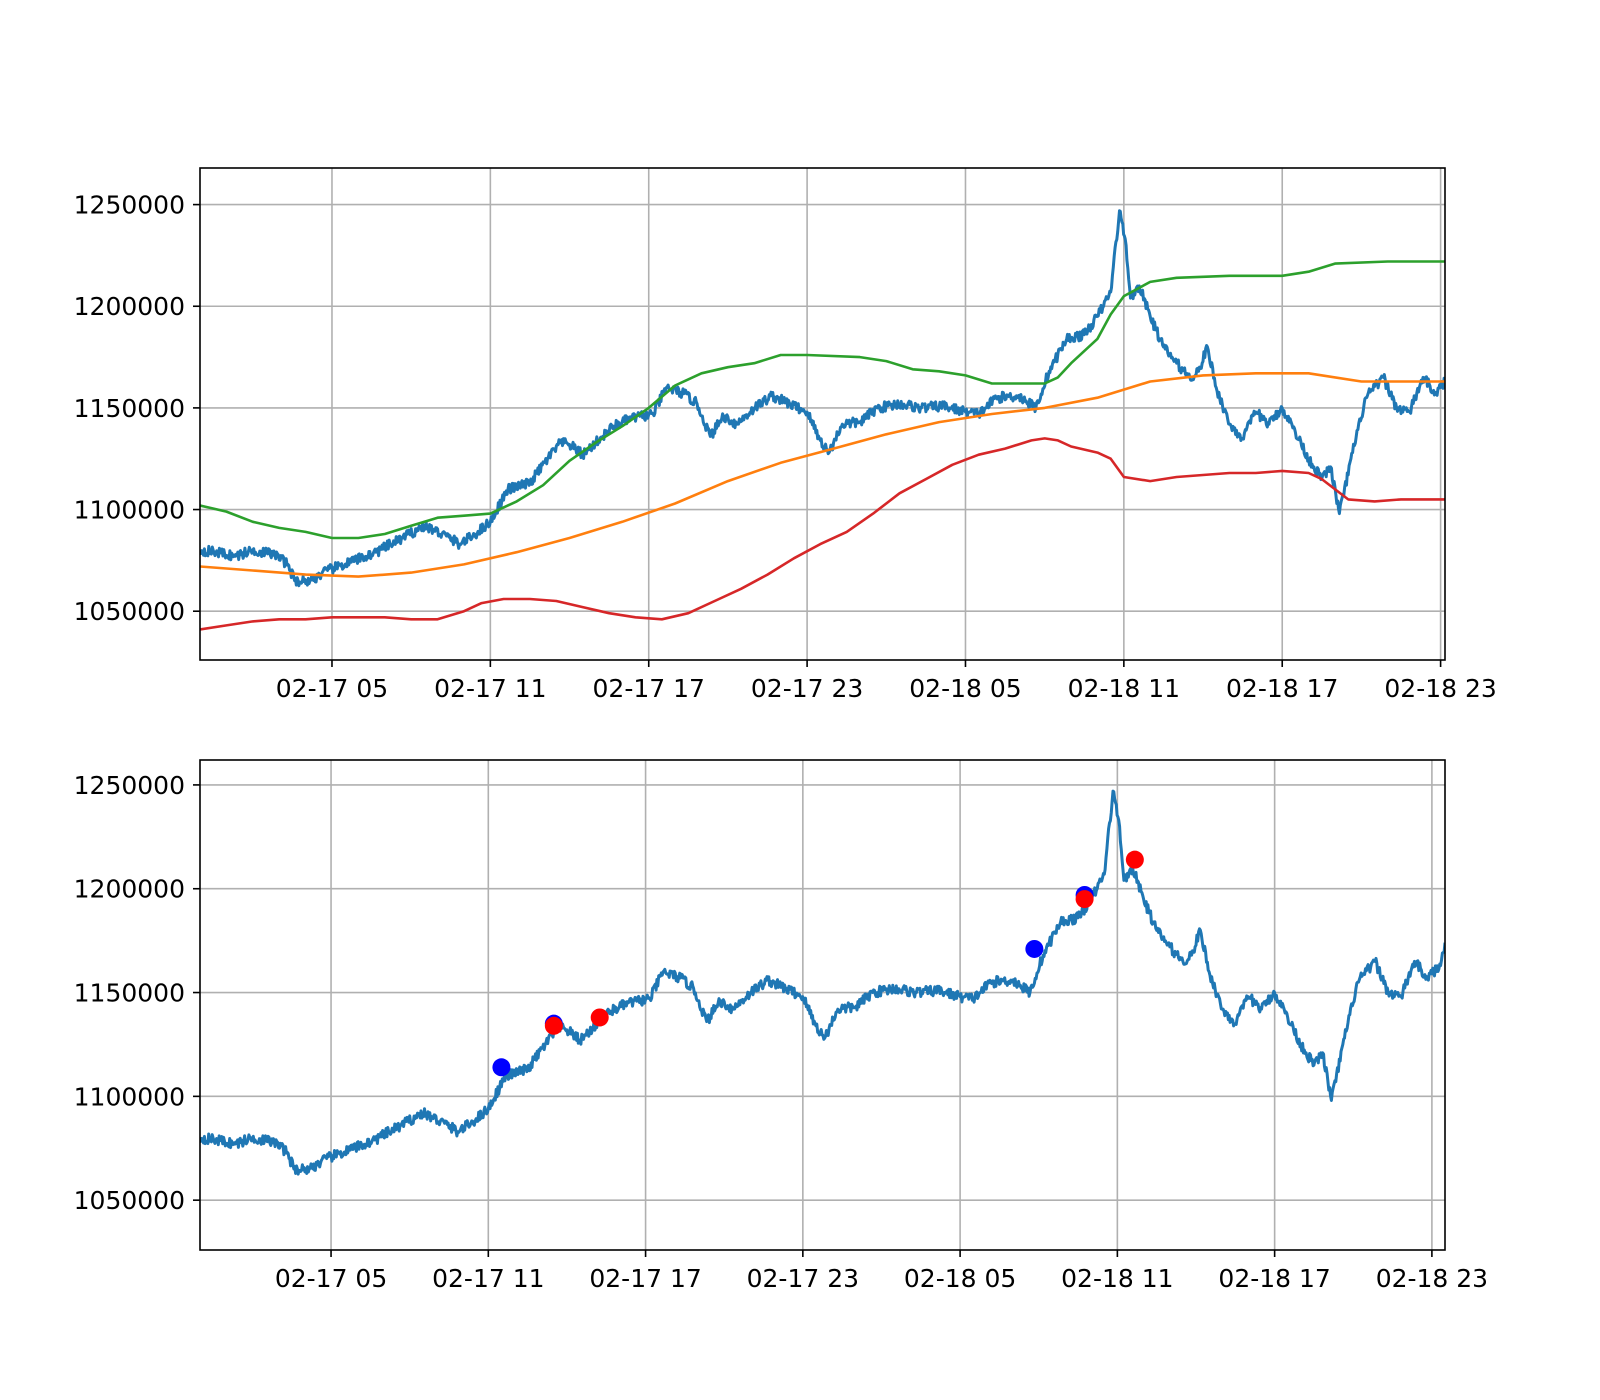 Image resolution: width=1600 pixels, height=1400 pixels. Describe the element at coordinates (331, 1278) in the screenshot. I see `bottom-x-tick-label: 02-17 05` at that location.